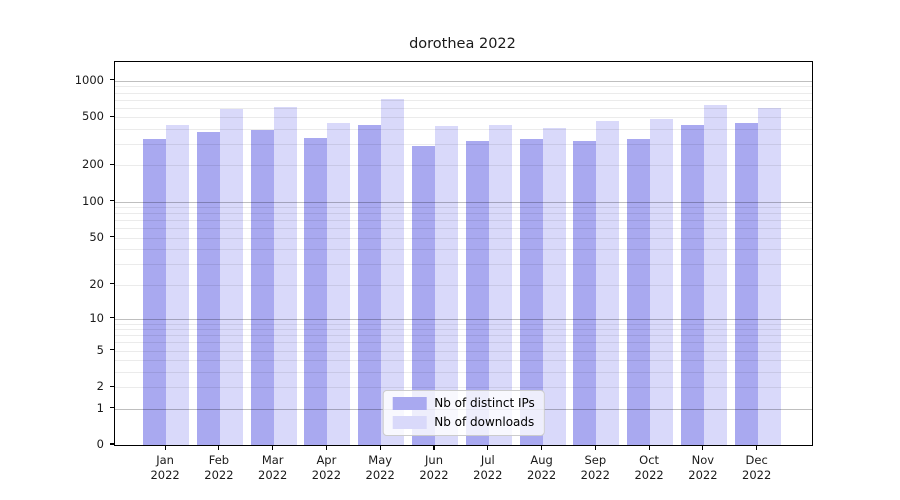 The width and height of the screenshot is (900, 500). Describe the element at coordinates (757, 447) in the screenshot. I see `x-tick-mark-dec` at that location.